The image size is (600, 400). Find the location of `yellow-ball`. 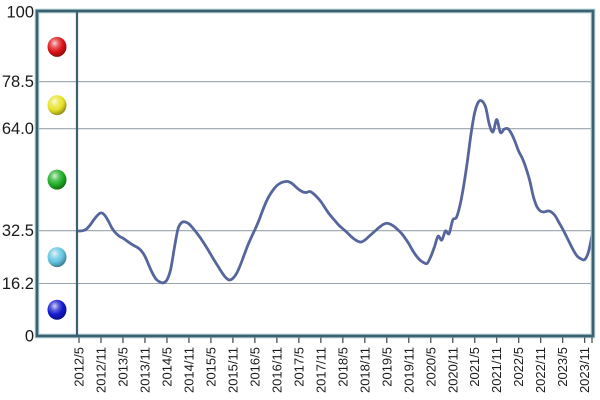

yellow-ball is located at coordinates (57, 105).